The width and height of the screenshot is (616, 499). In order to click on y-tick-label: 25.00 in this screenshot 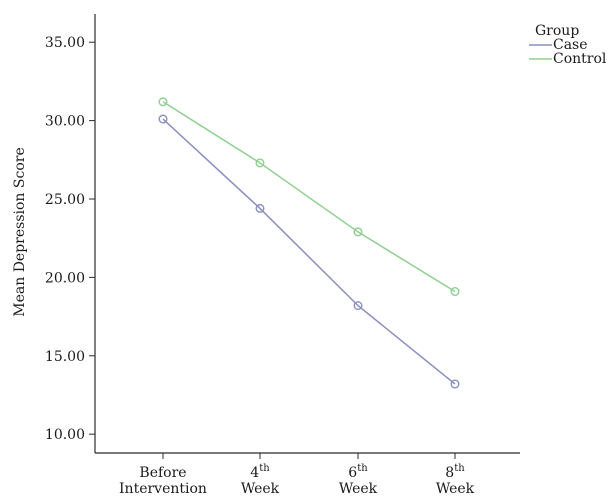, I will do `click(65, 200)`.